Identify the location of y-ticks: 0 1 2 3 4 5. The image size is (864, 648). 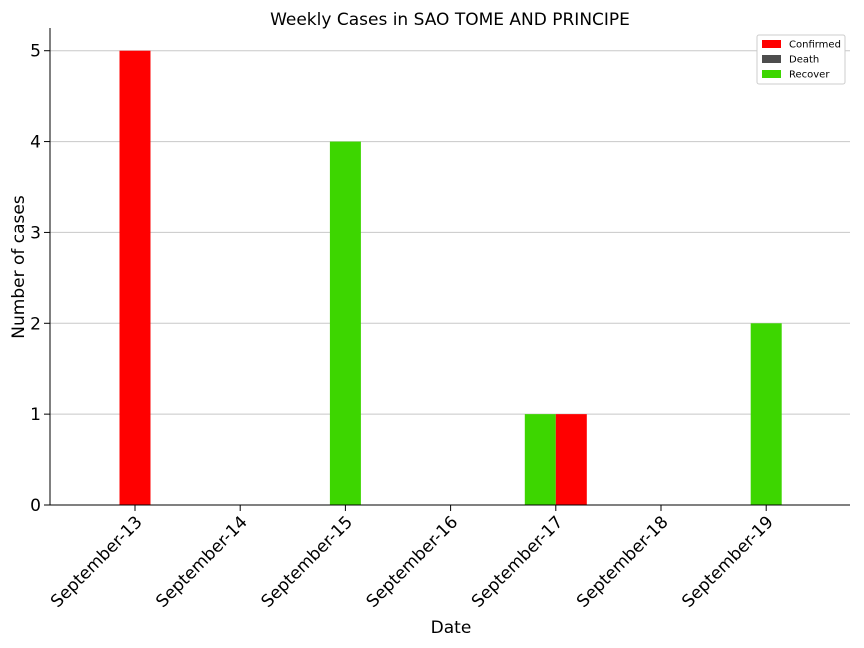
(40, 279).